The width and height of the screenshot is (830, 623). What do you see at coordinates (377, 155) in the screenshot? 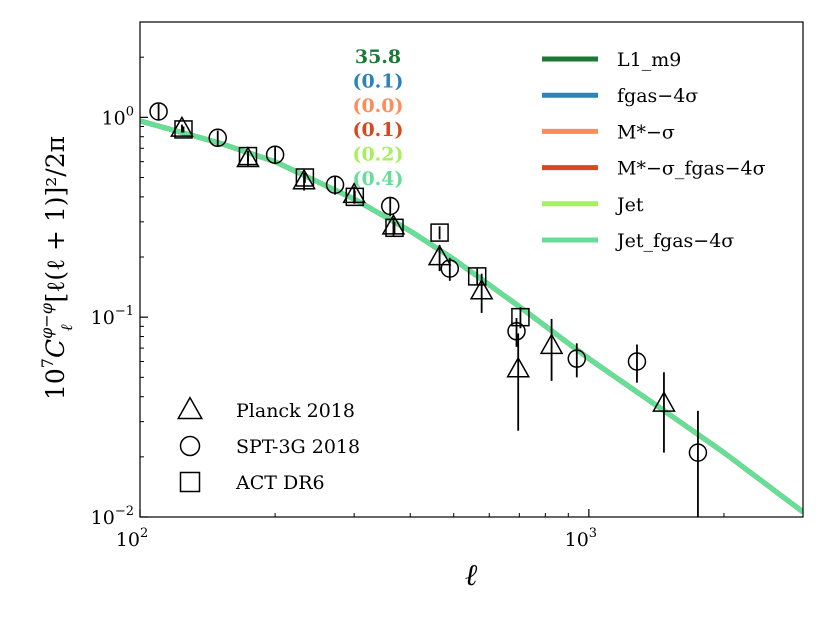
I see `chi2-value: (0.2)` at bounding box center [377, 155].